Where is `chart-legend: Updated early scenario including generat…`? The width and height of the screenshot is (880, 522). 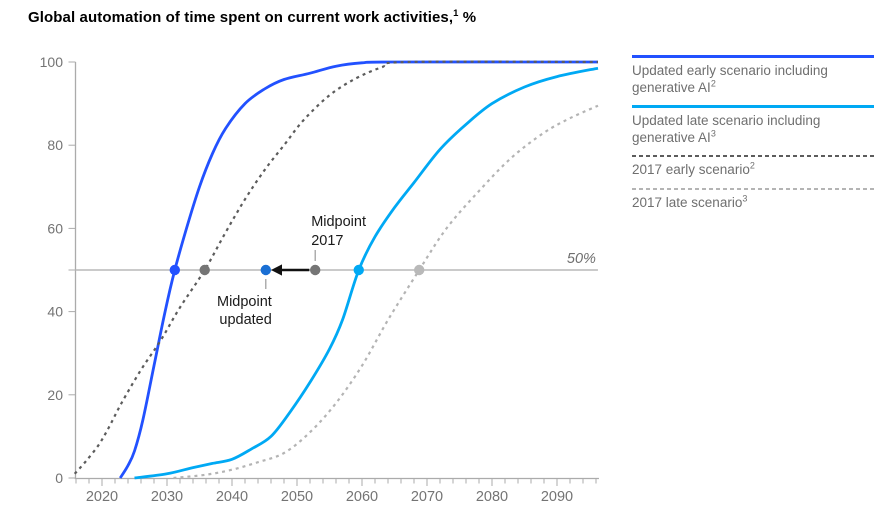 chart-legend: Updated early scenario including generat… is located at coordinates (753, 137).